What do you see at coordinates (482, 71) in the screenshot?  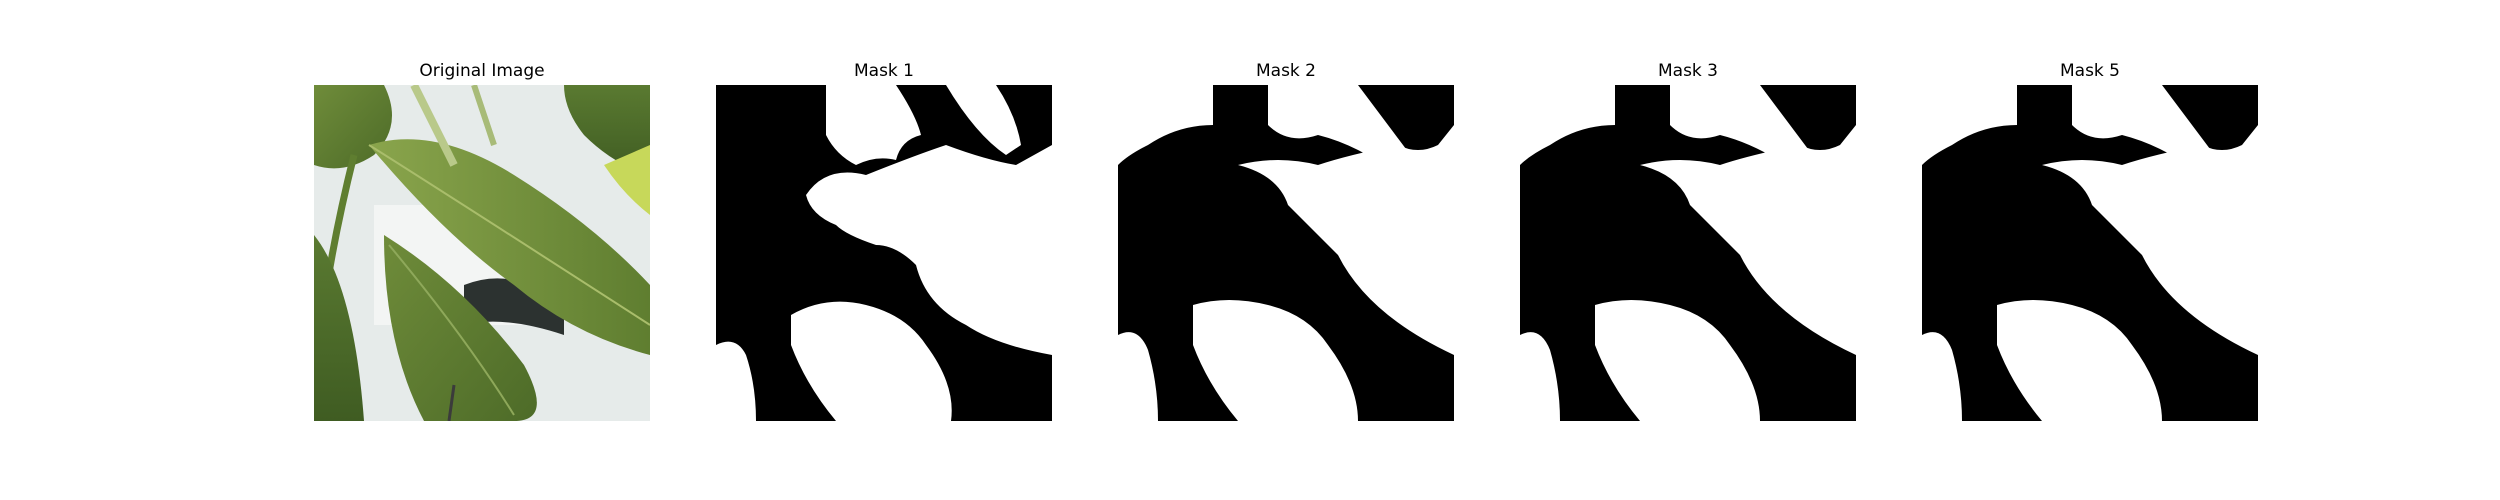 I see `panel-title: Original Image` at bounding box center [482, 71].